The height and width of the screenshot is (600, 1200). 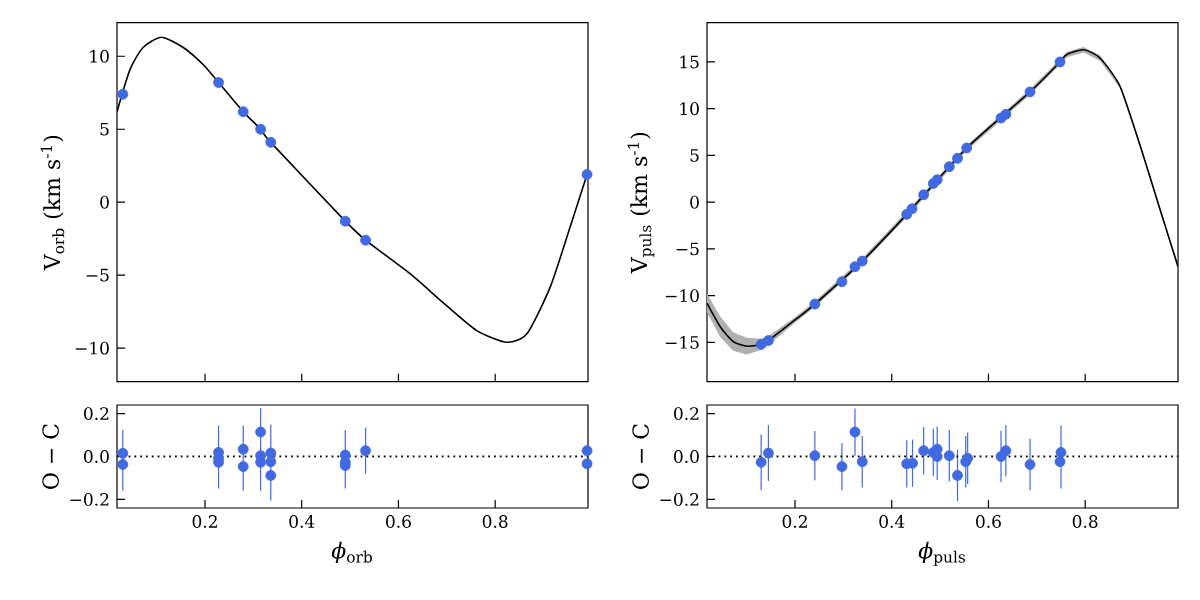 I want to click on y-axis-title: V$_{puls}$ (km s$^{-1}$), so click(x=641, y=203).